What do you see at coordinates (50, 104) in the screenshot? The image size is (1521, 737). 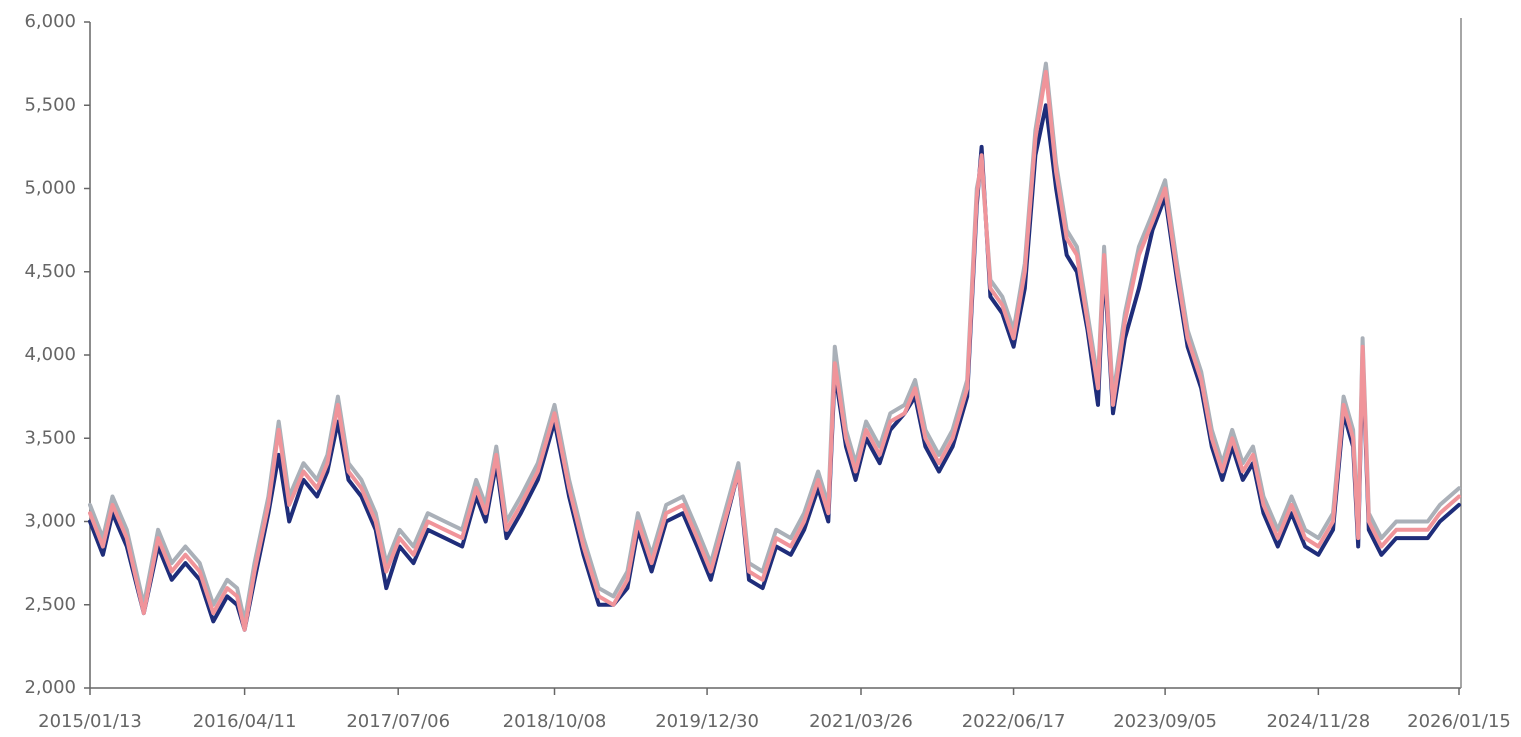 I see `y-tick-label: 5,500` at bounding box center [50, 104].